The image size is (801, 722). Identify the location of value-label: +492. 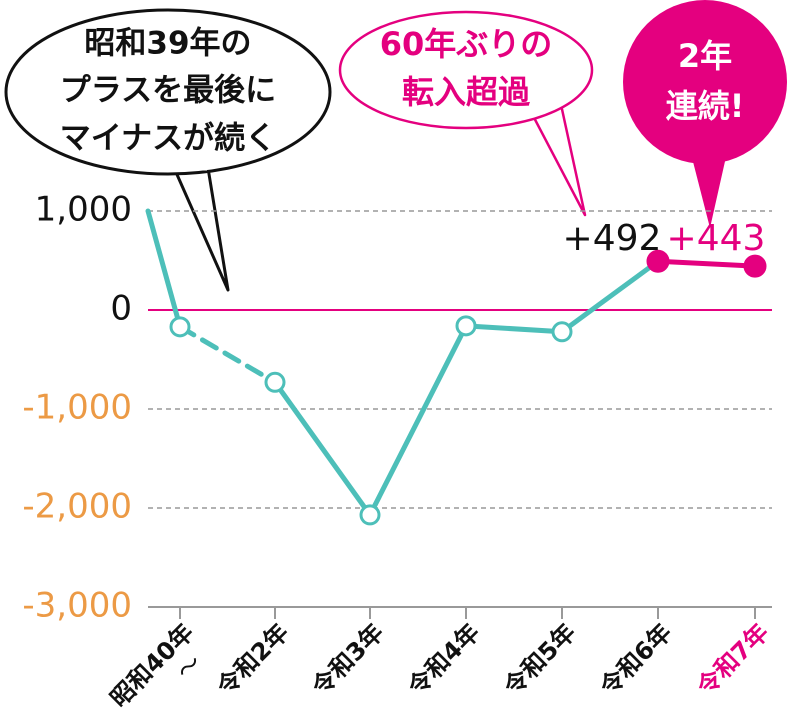
(612, 238).